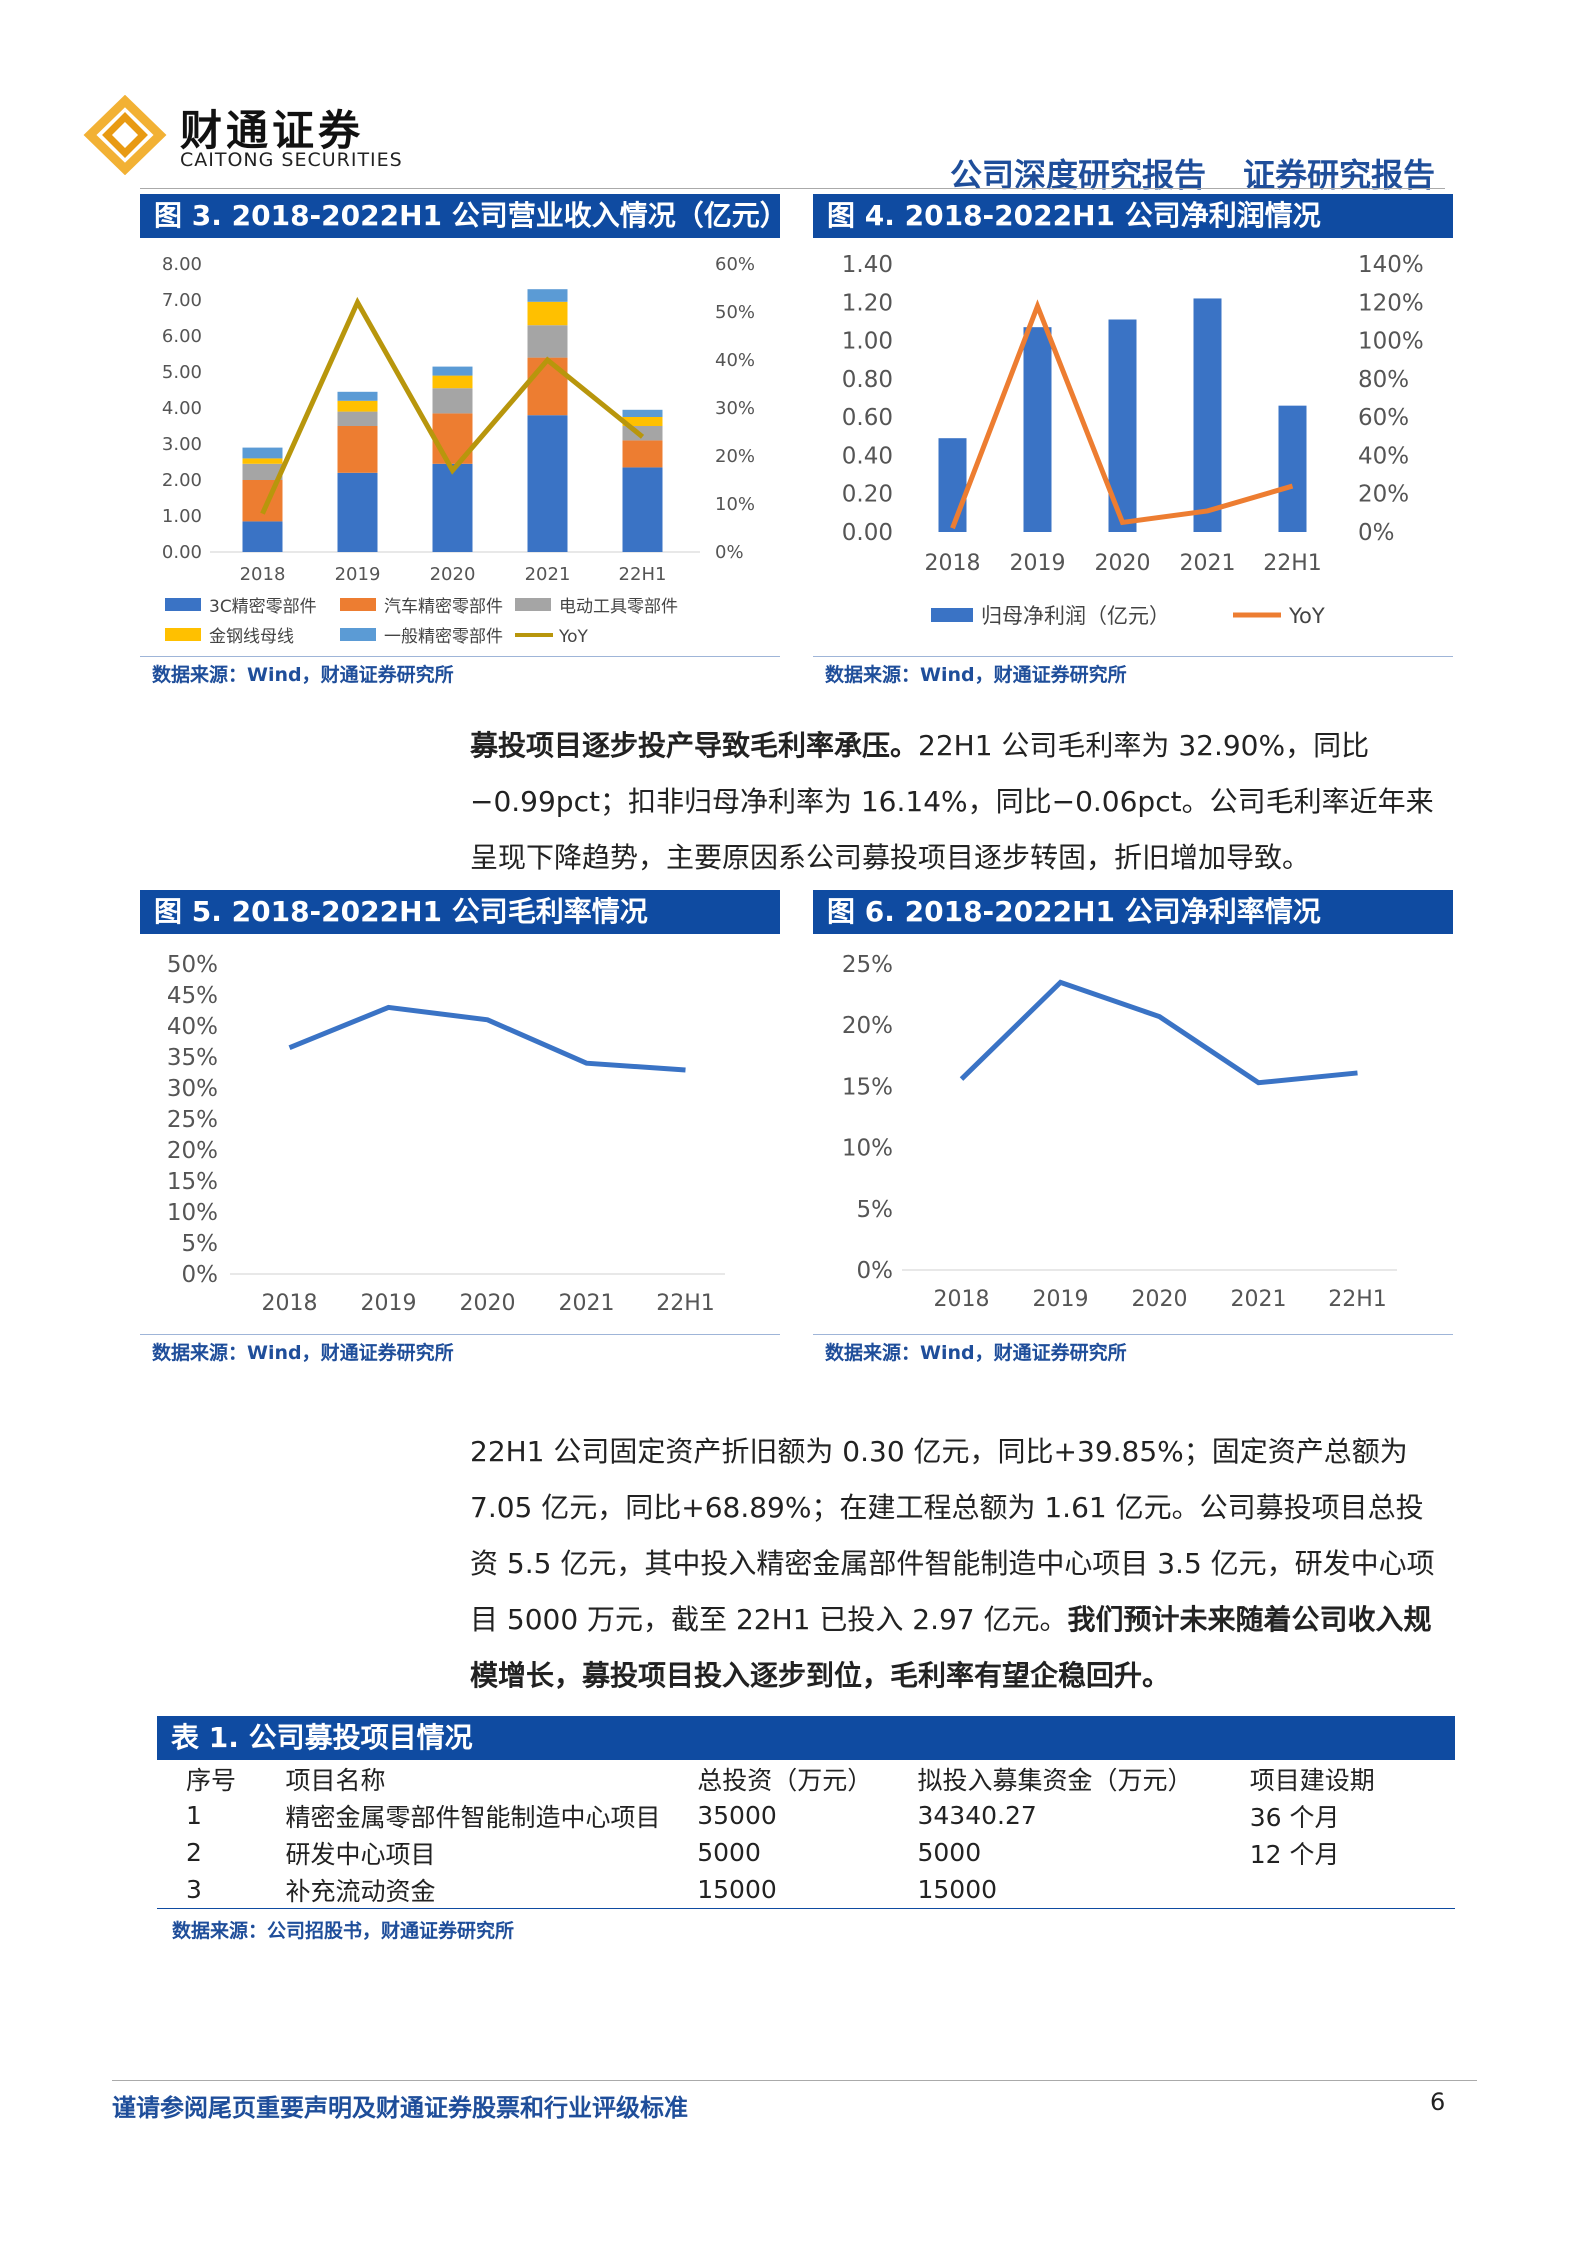  I want to click on fig3-y2-tick: 40%, so click(735, 360).